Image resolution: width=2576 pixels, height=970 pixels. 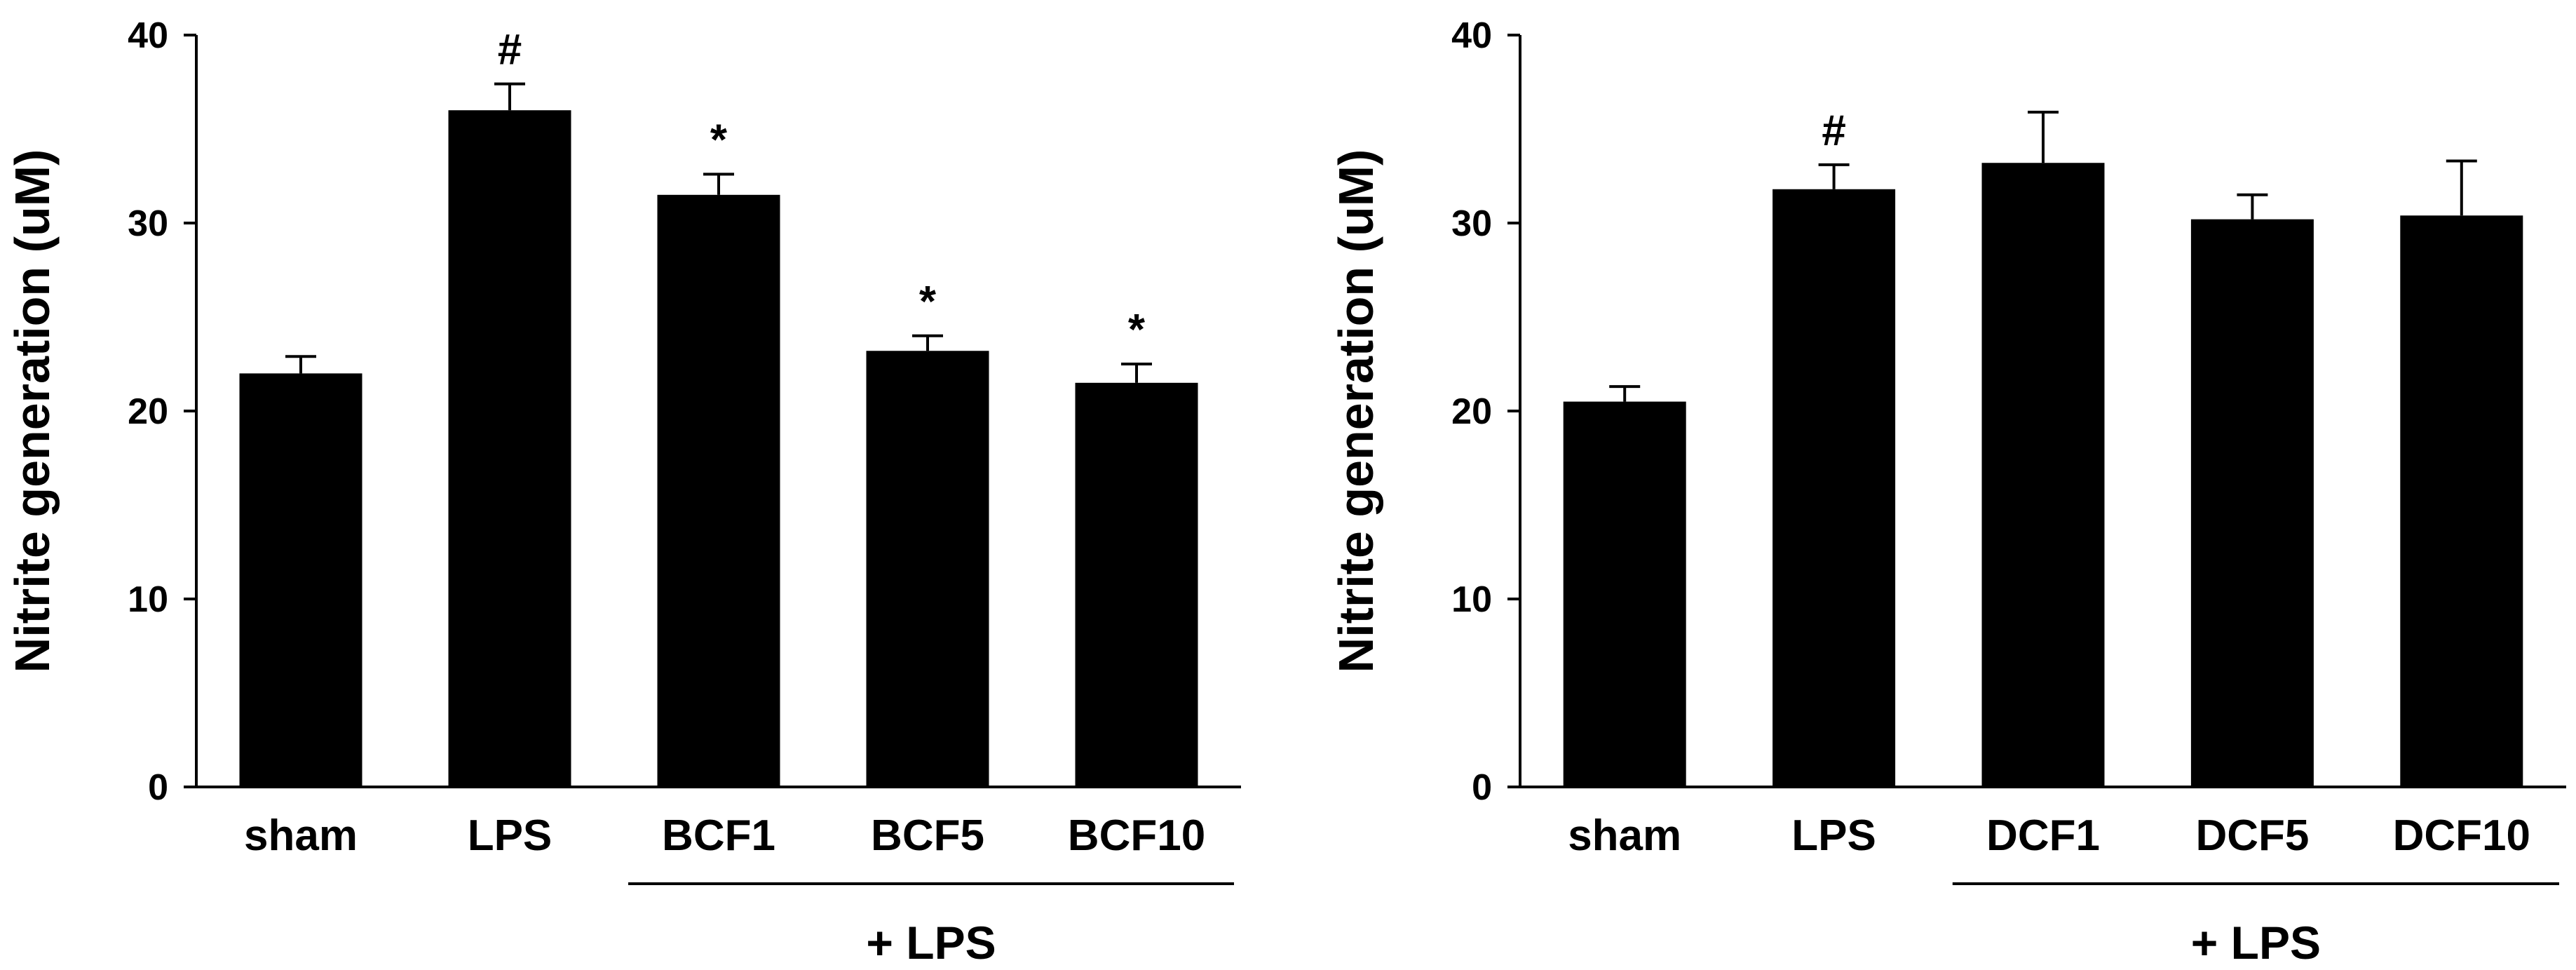 What do you see at coordinates (1136, 836) in the screenshot?
I see `x-tick-label-BCF10: BCF10` at bounding box center [1136, 836].